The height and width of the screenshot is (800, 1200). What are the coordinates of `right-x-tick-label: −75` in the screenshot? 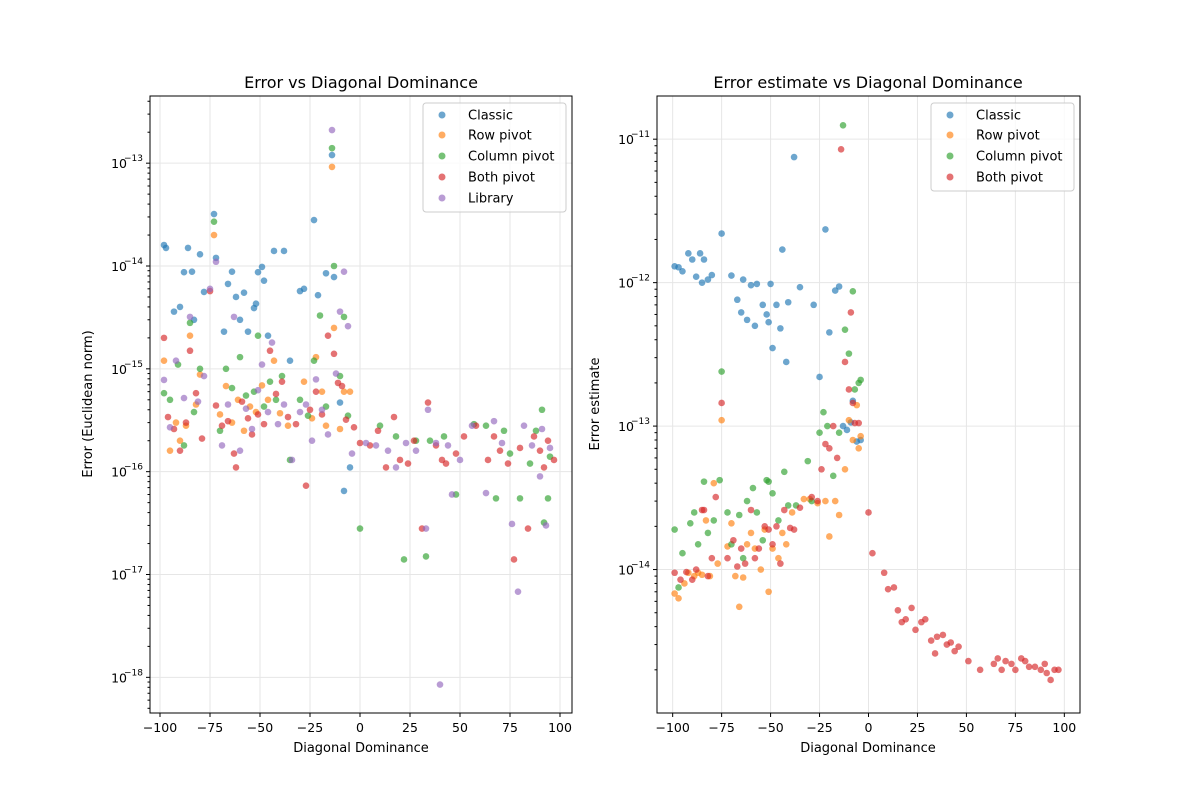 It's located at (721, 727).